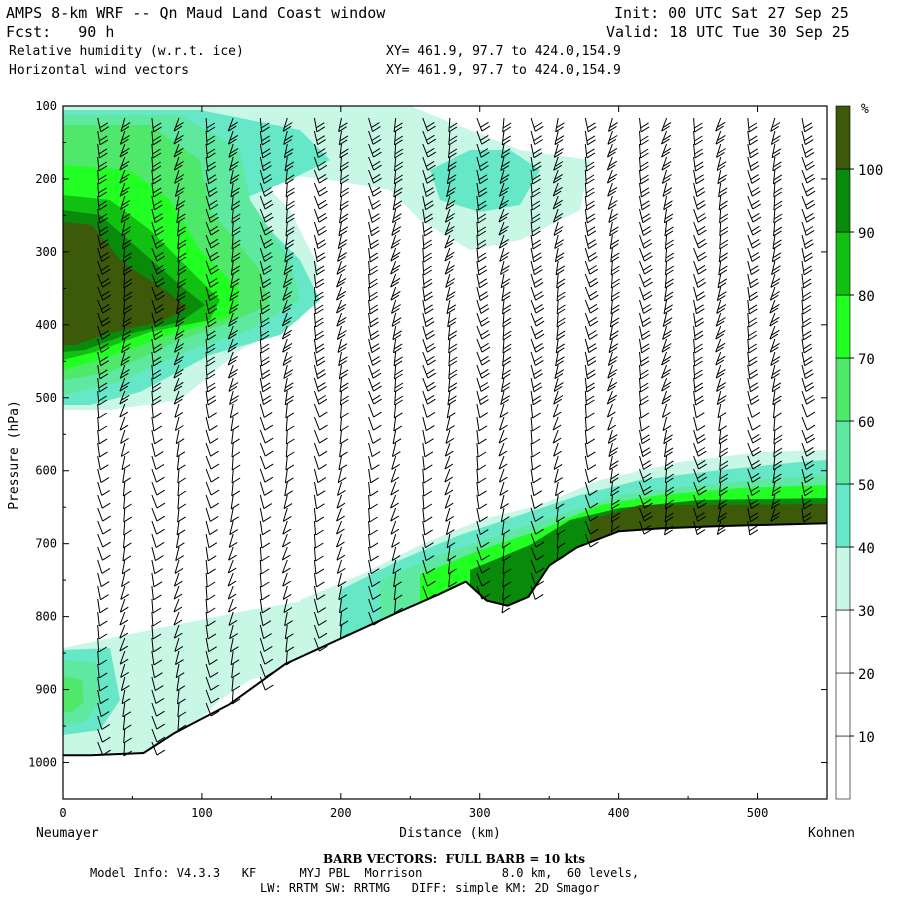  Describe the element at coordinates (866, 486) in the screenshot. I see `colorbar-label: 50` at that location.